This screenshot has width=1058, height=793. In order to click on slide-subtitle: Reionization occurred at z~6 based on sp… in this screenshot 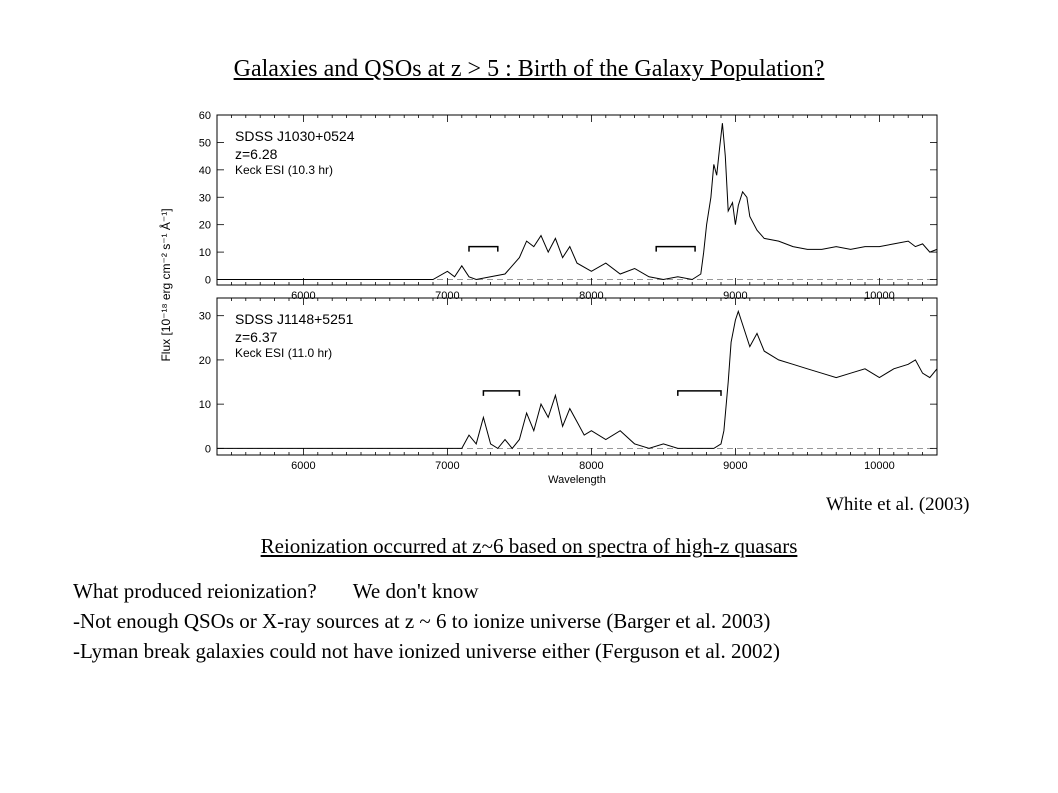, I will do `click(529, 546)`.